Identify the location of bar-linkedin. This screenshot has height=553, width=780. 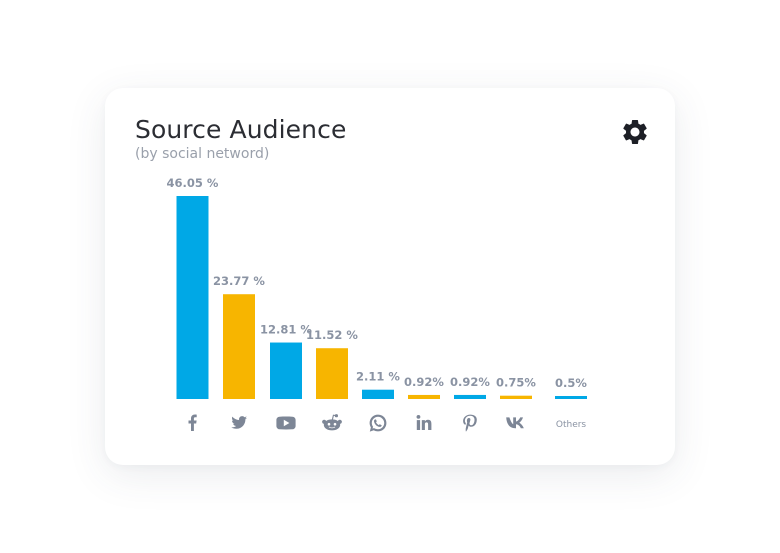
(424, 396).